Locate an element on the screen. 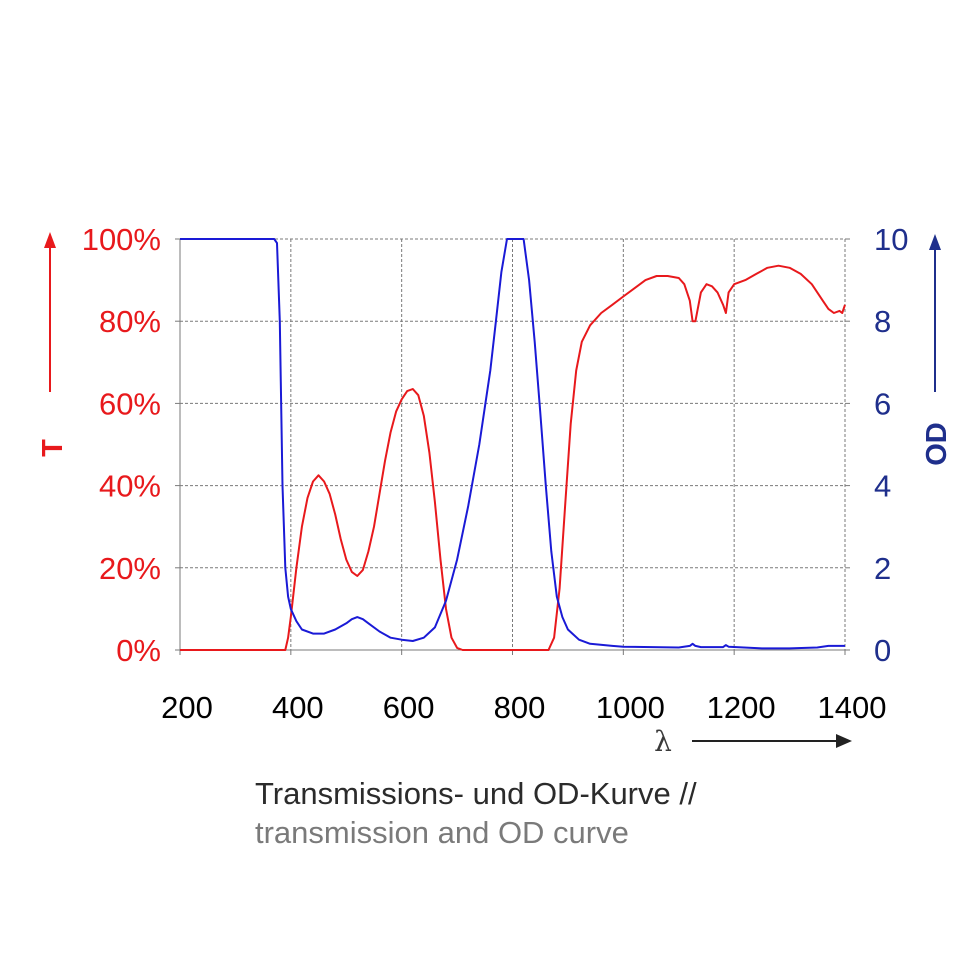 The width and height of the screenshot is (980, 980). right-axis-arrow-head is located at coordinates (935, 242).